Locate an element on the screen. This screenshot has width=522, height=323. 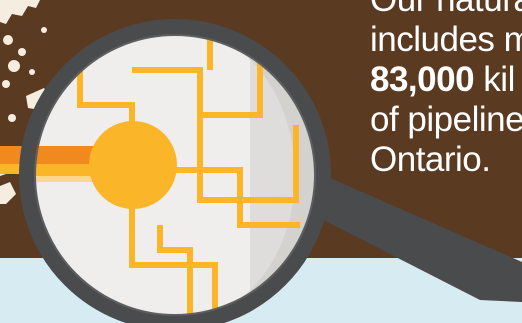
headline-line-4: of pipelines is located at coordinates (446, 119).